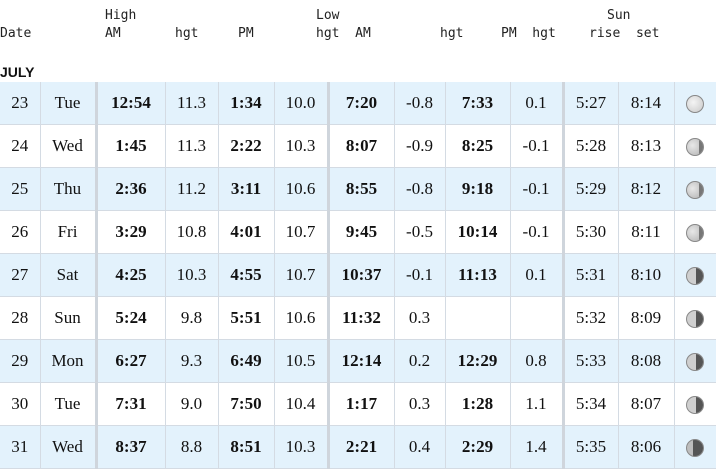 This screenshot has height=469, width=716. What do you see at coordinates (646, 275) in the screenshot?
I see `sunset-cell: 8:10` at bounding box center [646, 275].